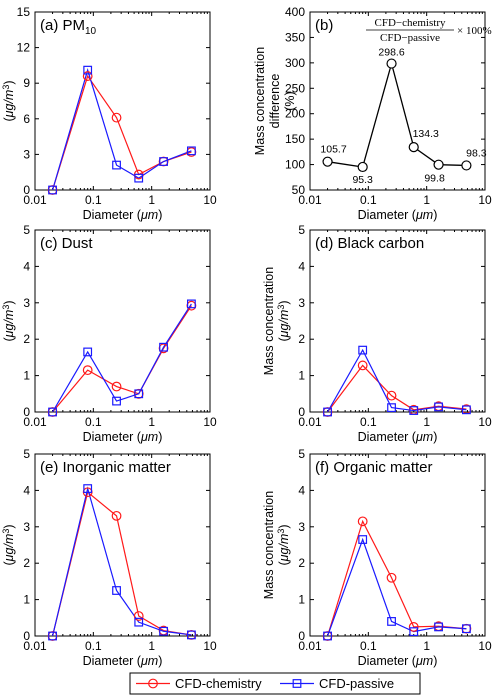 Image resolution: width=500 pixels, height=699 pixels. Describe the element at coordinates (295, 63) in the screenshot. I see `y-tick-label: 300` at that location.